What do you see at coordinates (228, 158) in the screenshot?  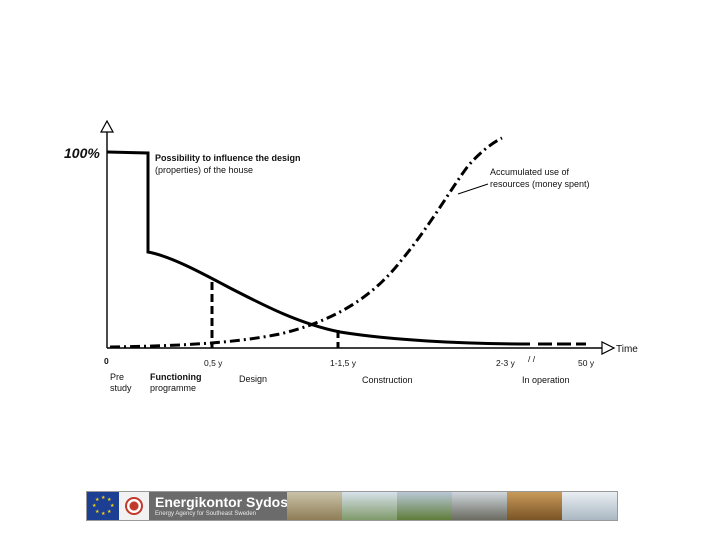 I see `influence-label-line1: Possibility to influence the design` at bounding box center [228, 158].